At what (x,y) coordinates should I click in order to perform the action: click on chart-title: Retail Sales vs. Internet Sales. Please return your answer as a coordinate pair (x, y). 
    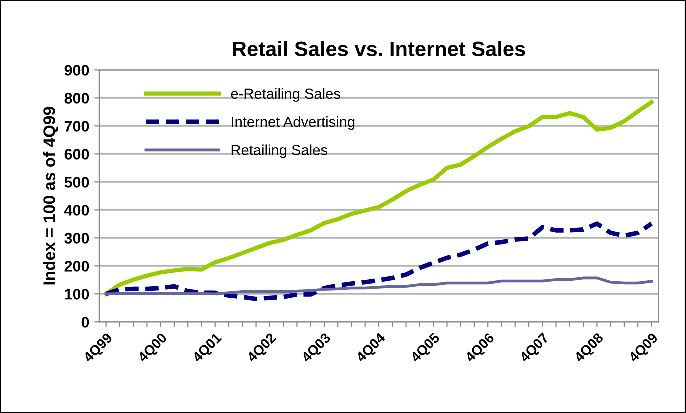
    Looking at the image, I should click on (379, 49).